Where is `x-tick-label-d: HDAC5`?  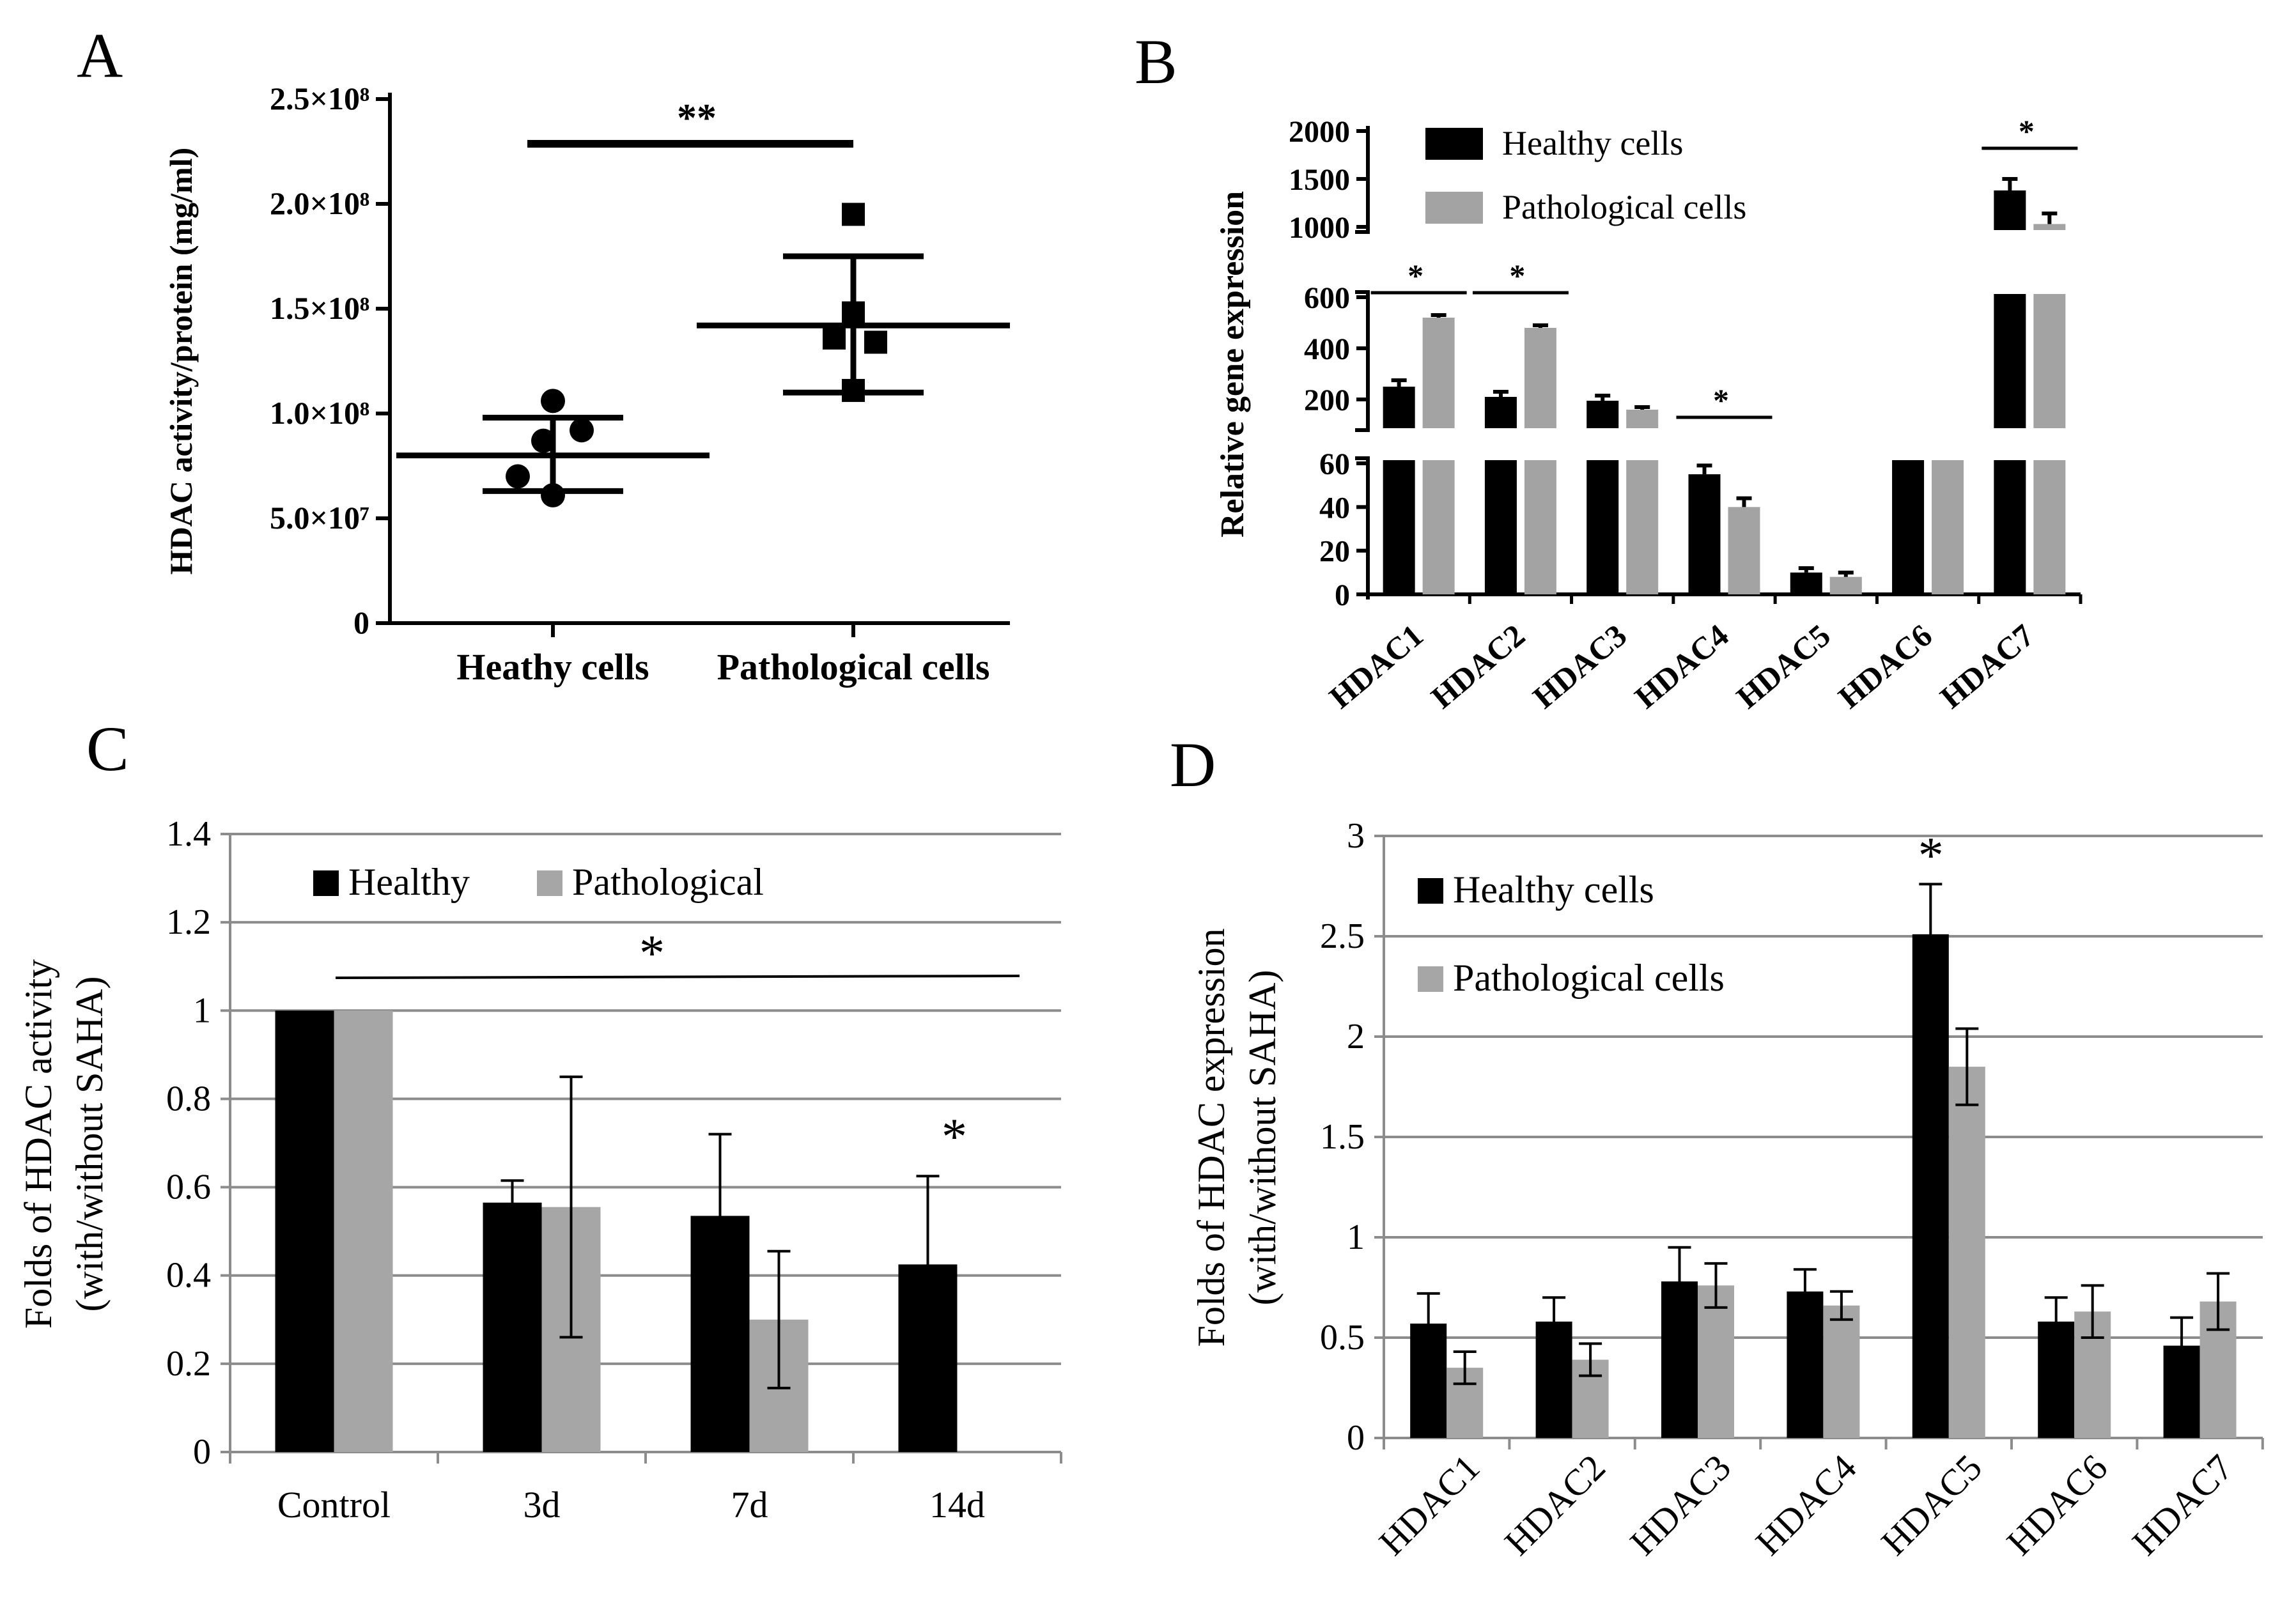 x-tick-label-d: HDAC5 is located at coordinates (1931, 1504).